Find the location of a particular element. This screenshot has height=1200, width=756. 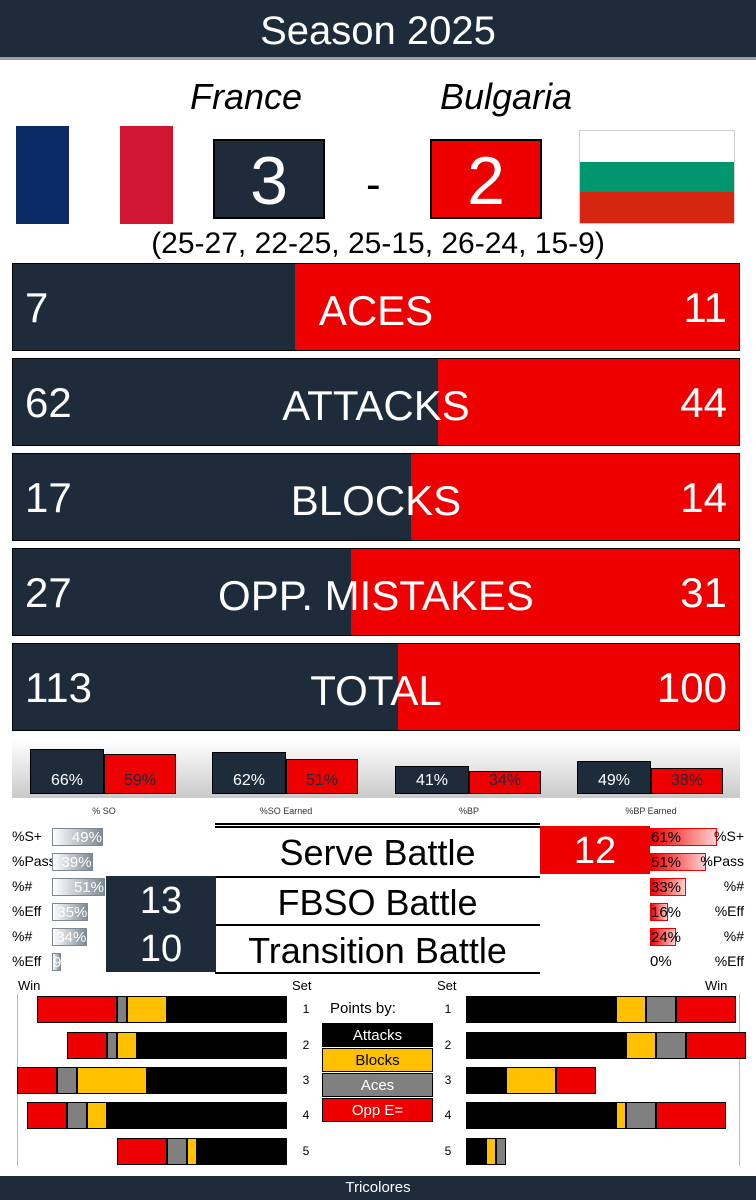

left-metric-label: %S+ is located at coordinates (27, 836).